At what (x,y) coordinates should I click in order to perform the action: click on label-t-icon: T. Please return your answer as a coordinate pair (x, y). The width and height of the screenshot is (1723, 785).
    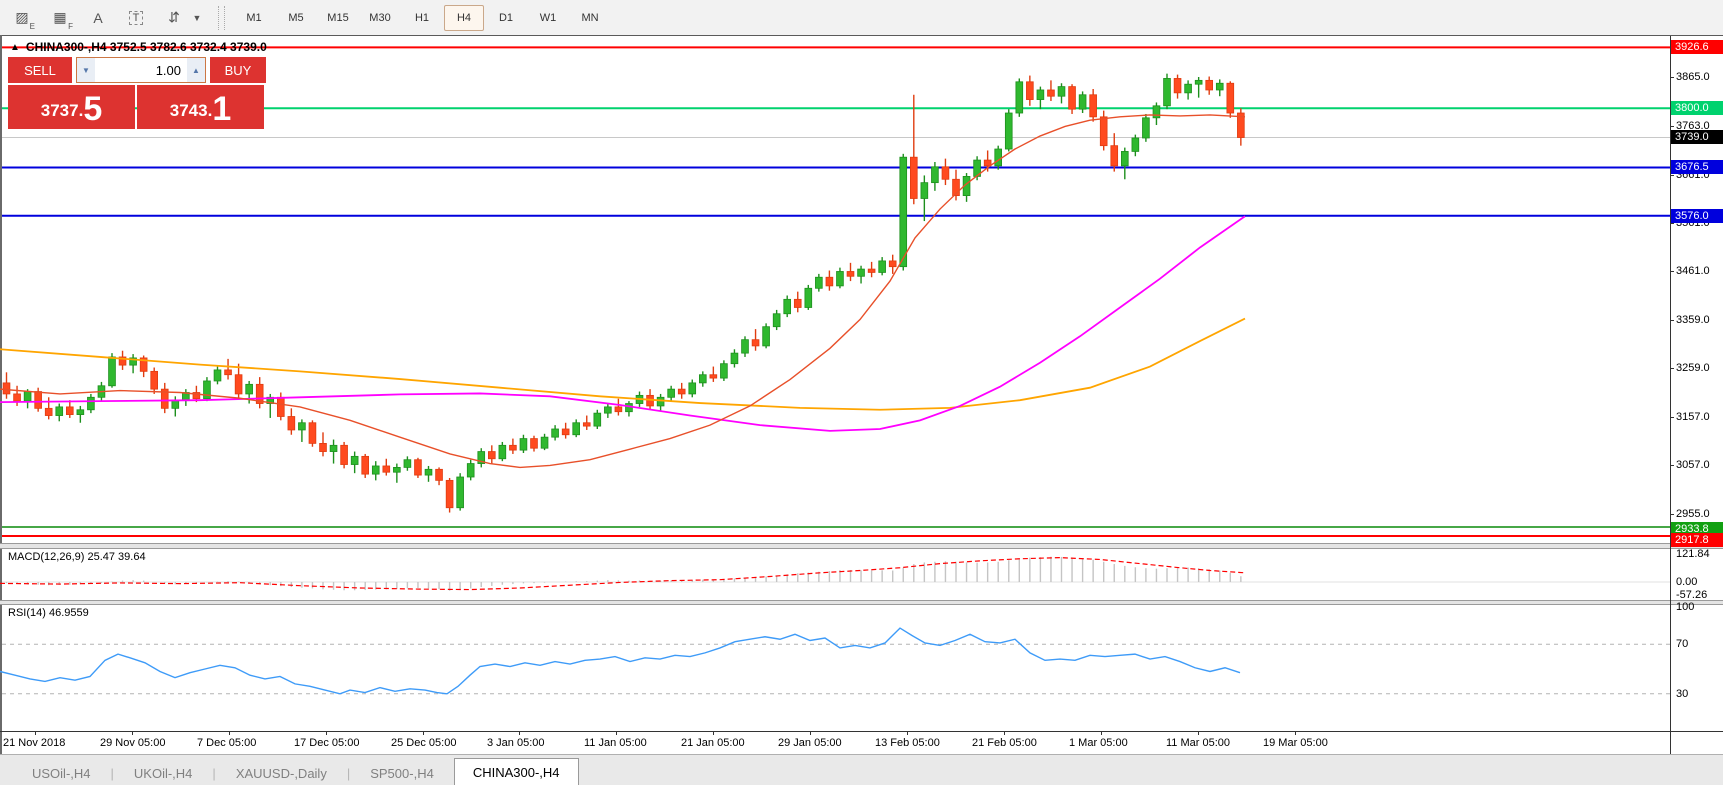
    Looking at the image, I should click on (136, 18).